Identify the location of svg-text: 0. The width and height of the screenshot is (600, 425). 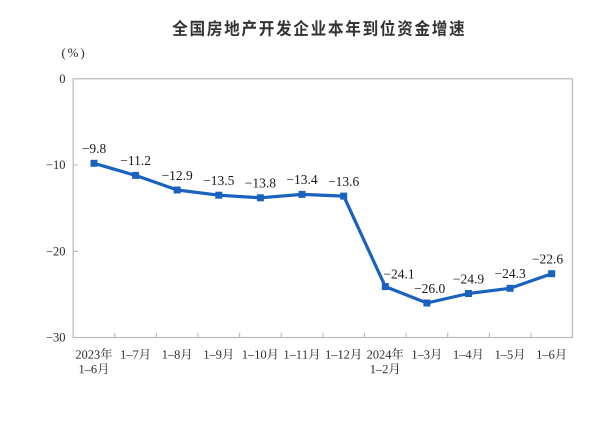
(62, 79).